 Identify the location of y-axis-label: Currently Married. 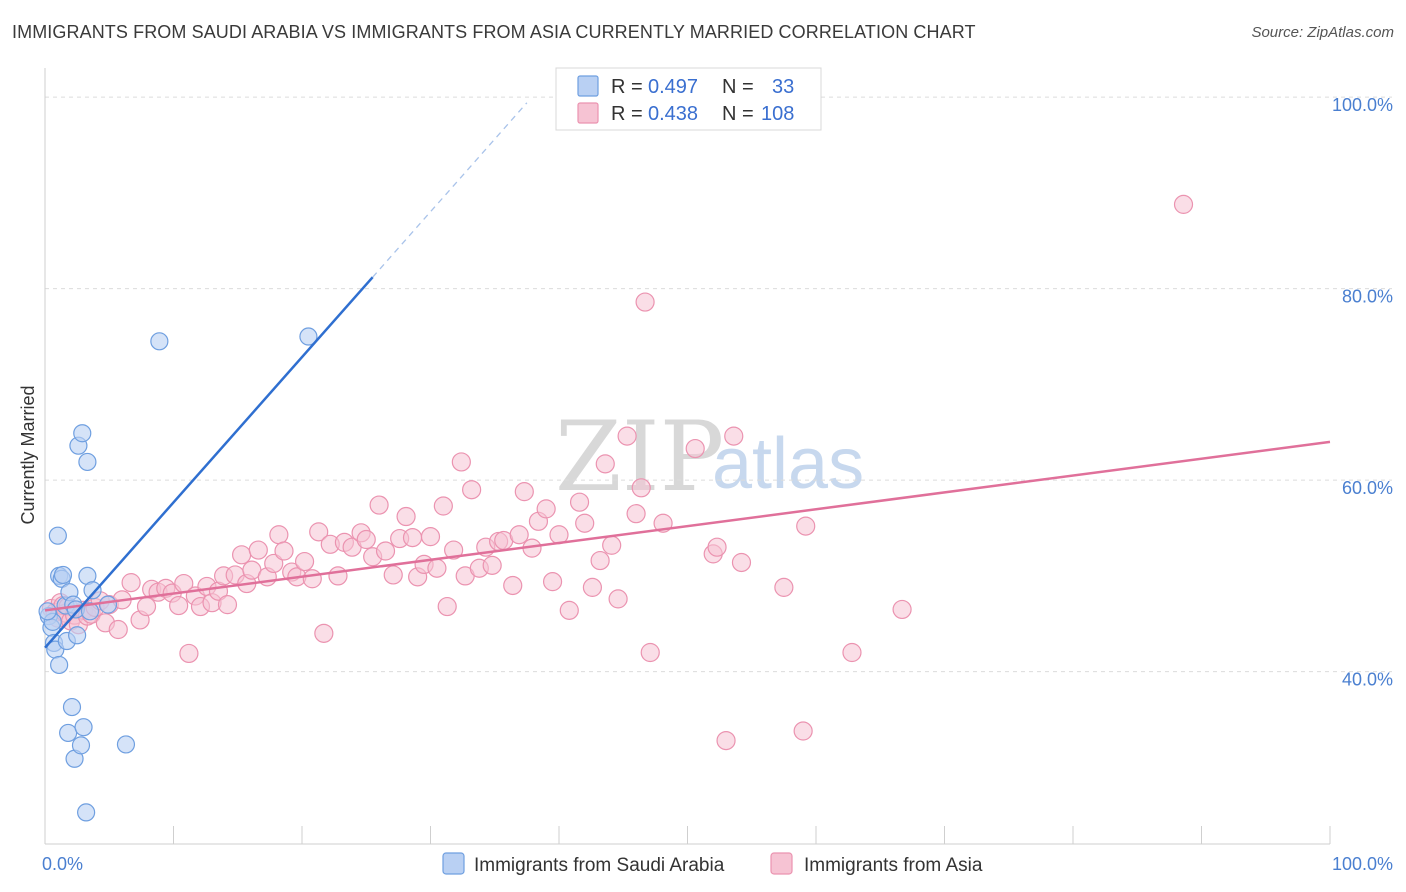
(28, 454).